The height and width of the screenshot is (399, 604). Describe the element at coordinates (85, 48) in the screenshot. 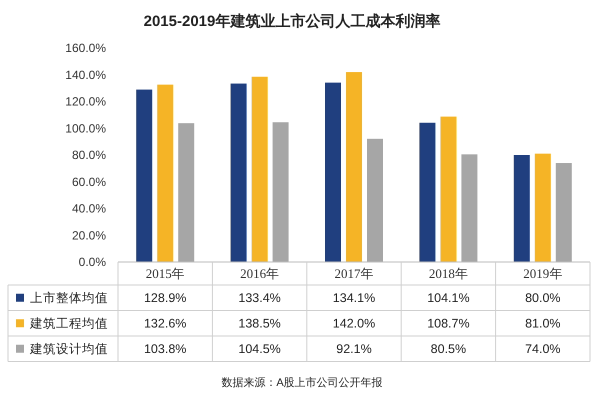

I see `y-tick-label: 160.0%` at that location.